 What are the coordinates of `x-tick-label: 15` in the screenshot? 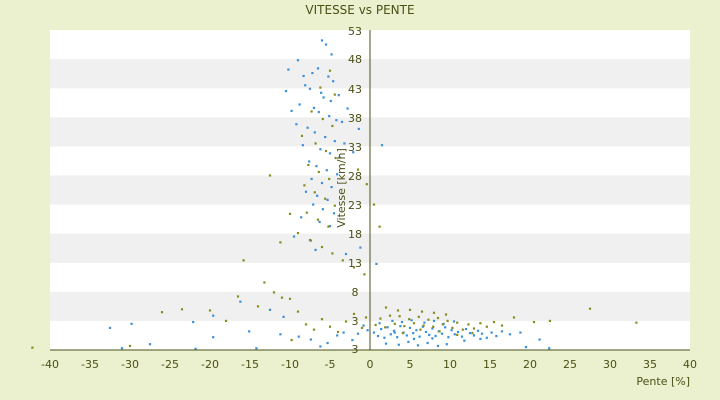 It's located at (490, 364).